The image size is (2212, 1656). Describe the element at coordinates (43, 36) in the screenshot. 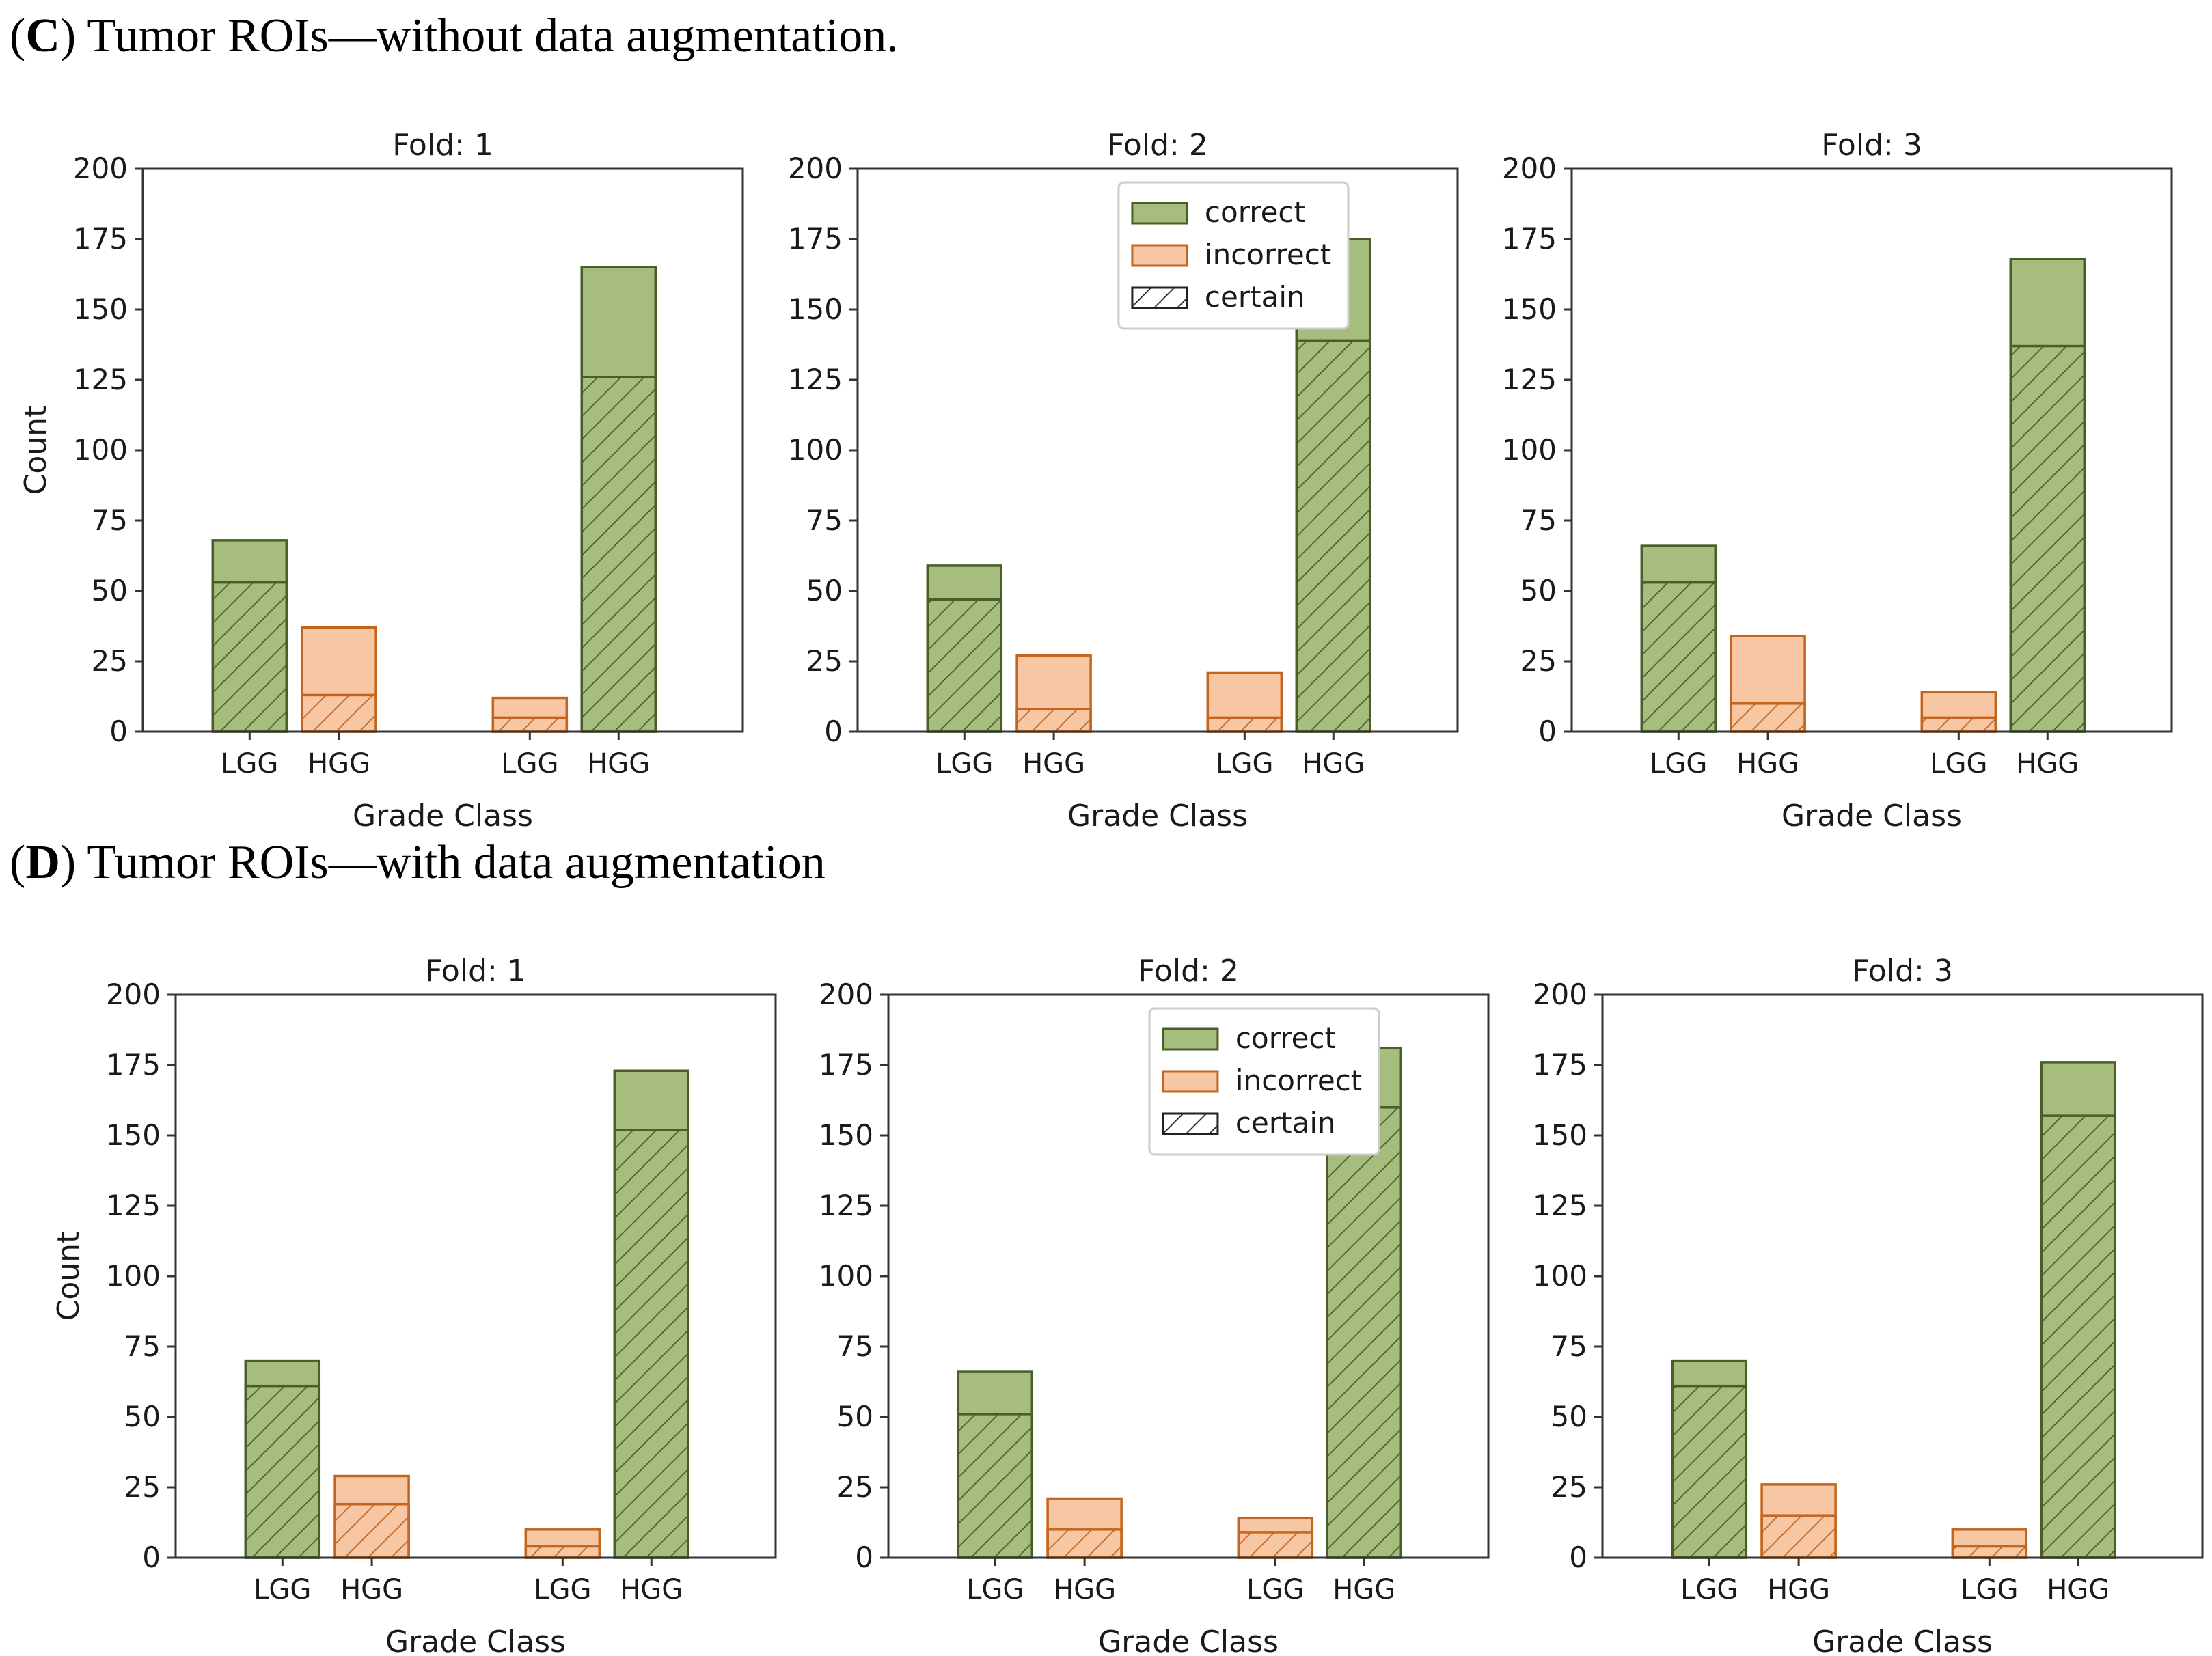

I see `panel-c-letter: C` at that location.